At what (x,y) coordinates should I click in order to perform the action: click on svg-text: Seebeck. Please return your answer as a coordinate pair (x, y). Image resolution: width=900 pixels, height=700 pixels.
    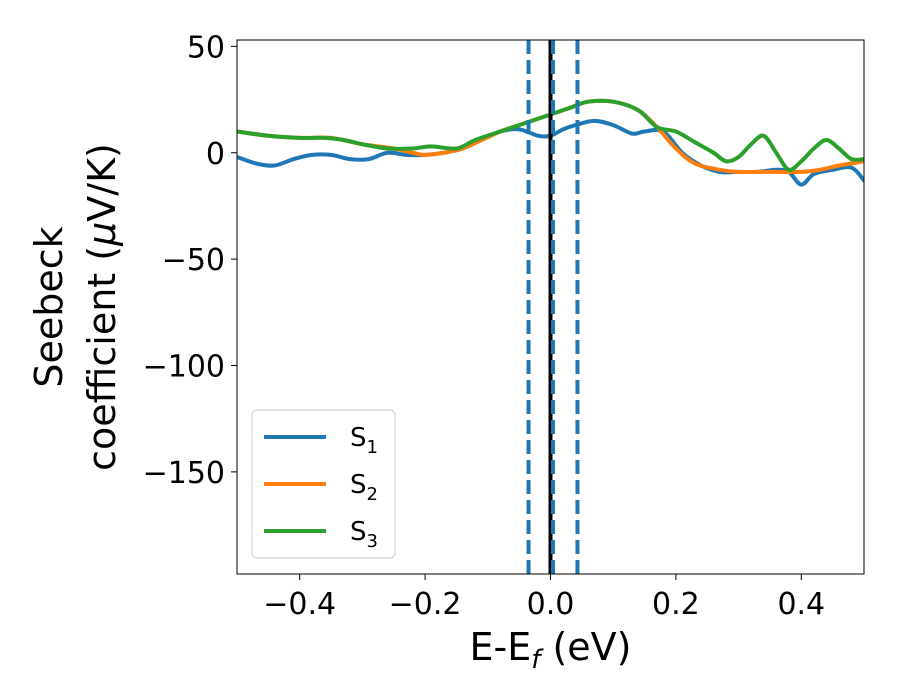
    Looking at the image, I should click on (49, 306).